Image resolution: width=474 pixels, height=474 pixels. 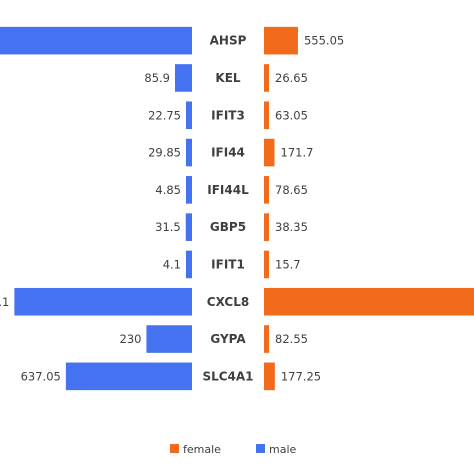 What do you see at coordinates (267, 339) in the screenshot?
I see `bar-female-gypa` at bounding box center [267, 339].